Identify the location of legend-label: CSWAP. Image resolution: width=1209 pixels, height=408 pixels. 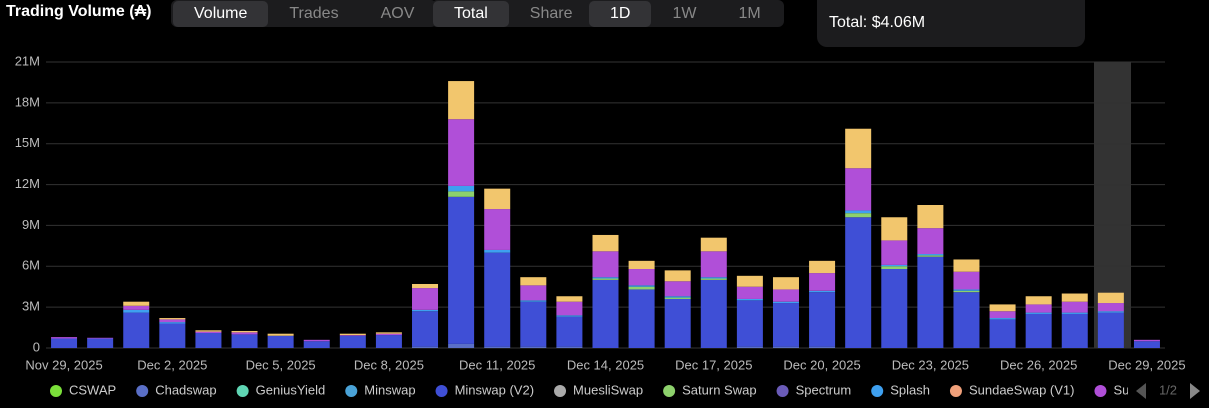
(92, 389).